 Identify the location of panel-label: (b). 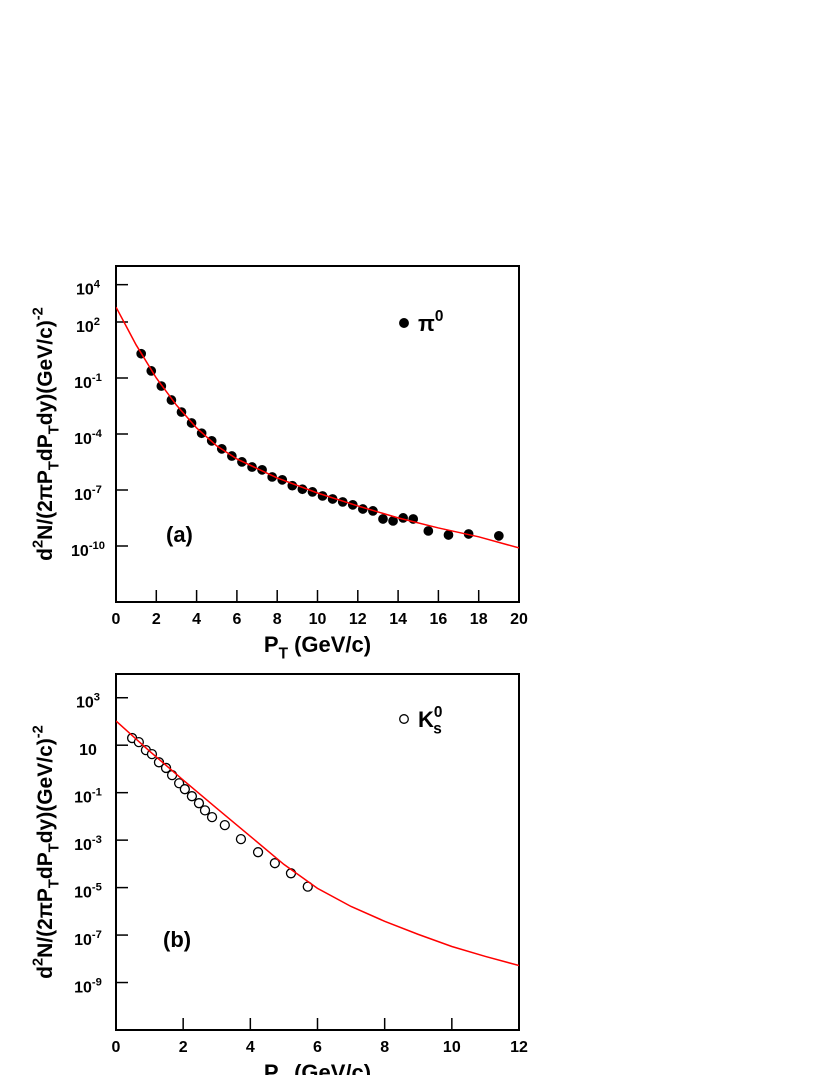
(177, 939).